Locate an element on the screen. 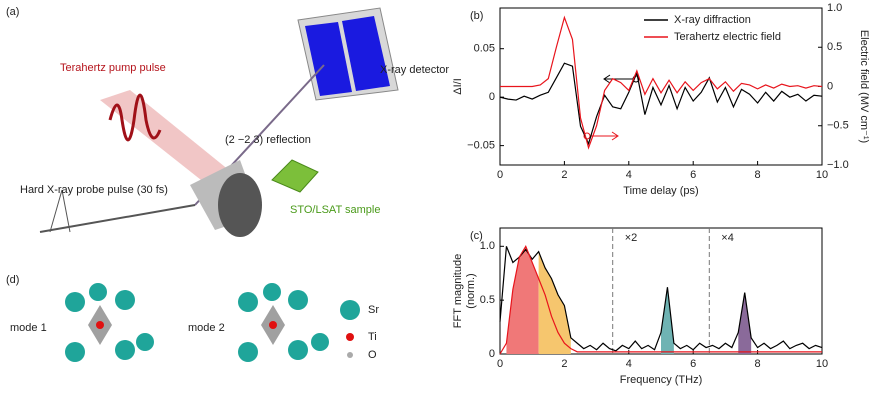 The height and width of the screenshot is (400, 879). y2-axis-label: Electric field (MV cm⁻¹) is located at coordinates (864, 86).